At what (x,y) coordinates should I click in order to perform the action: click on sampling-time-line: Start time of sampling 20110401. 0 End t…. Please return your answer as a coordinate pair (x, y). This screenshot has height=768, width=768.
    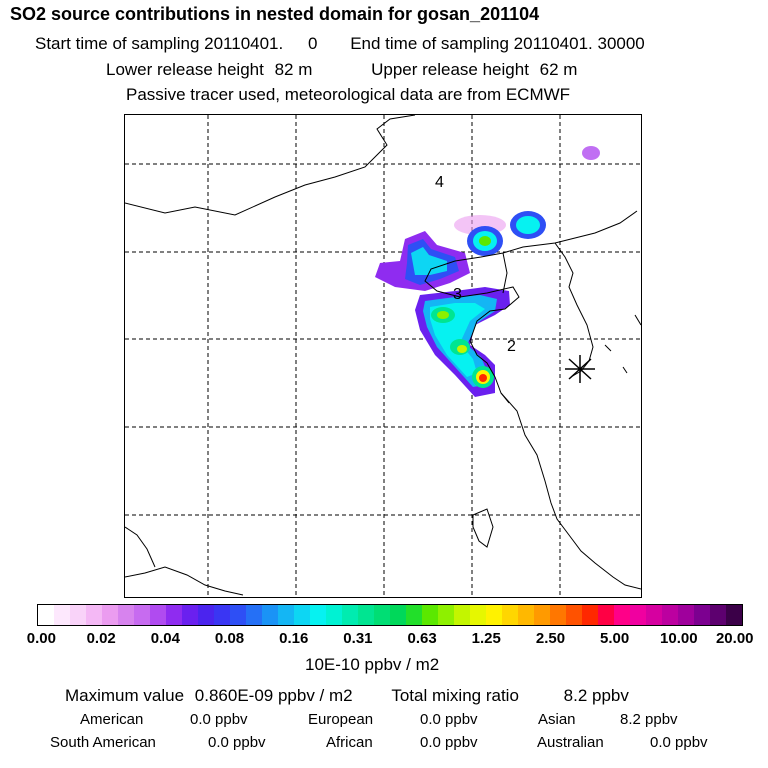
    Looking at the image, I should click on (340, 44).